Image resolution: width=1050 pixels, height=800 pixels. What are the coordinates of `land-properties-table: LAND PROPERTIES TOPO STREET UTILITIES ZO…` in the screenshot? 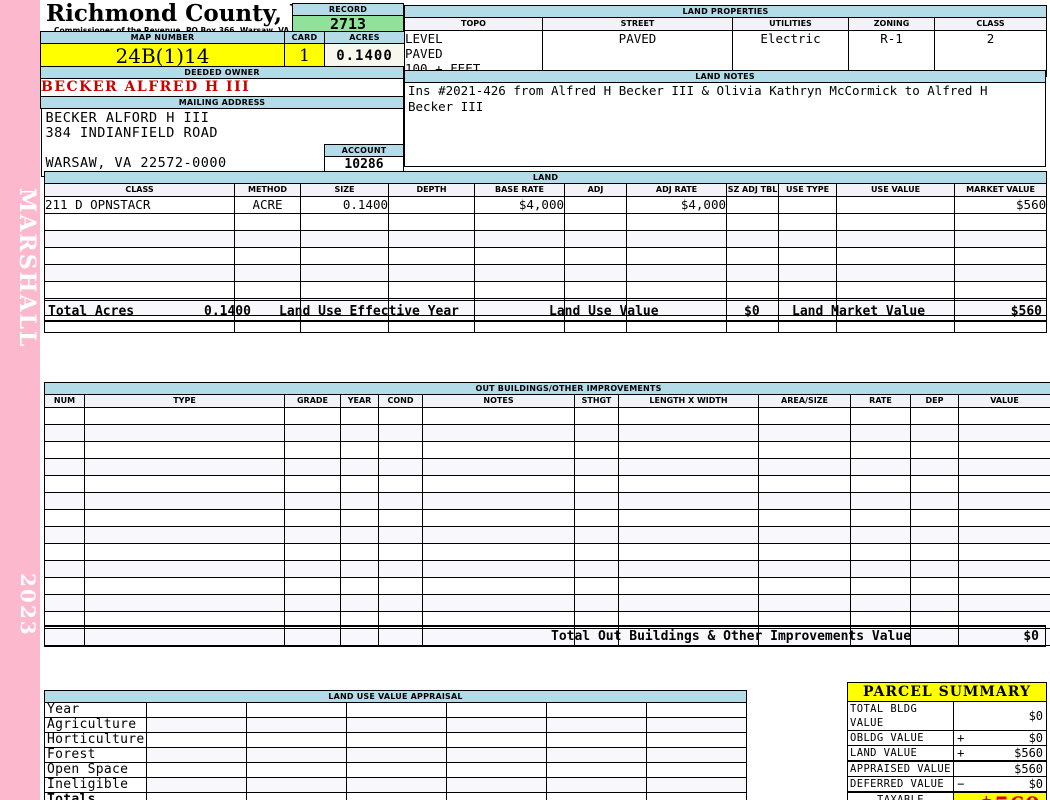 It's located at (725, 41).